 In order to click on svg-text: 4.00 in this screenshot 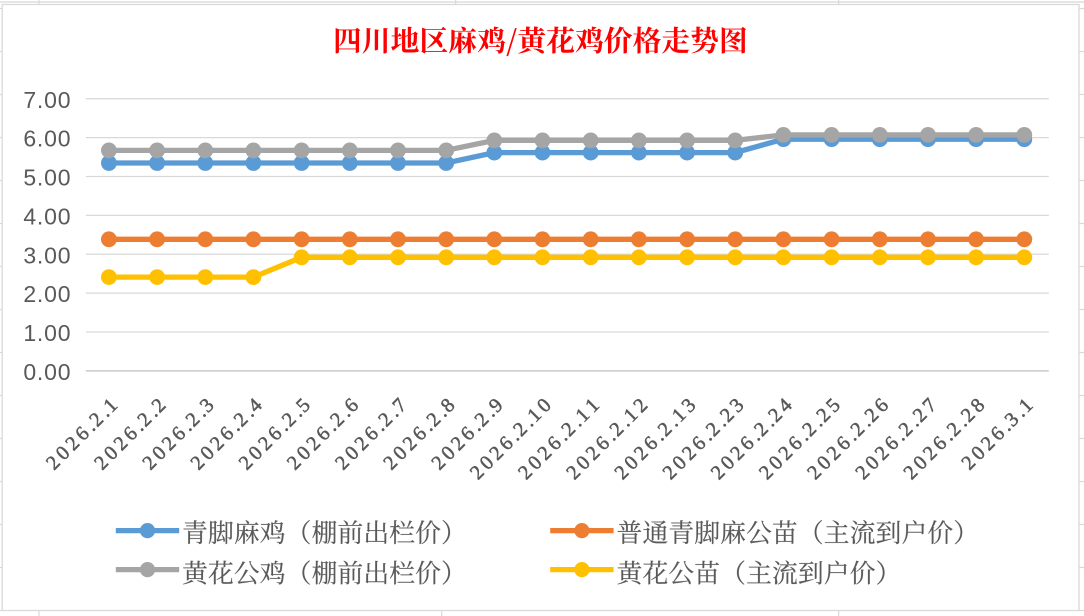, I will do `click(47, 216)`.